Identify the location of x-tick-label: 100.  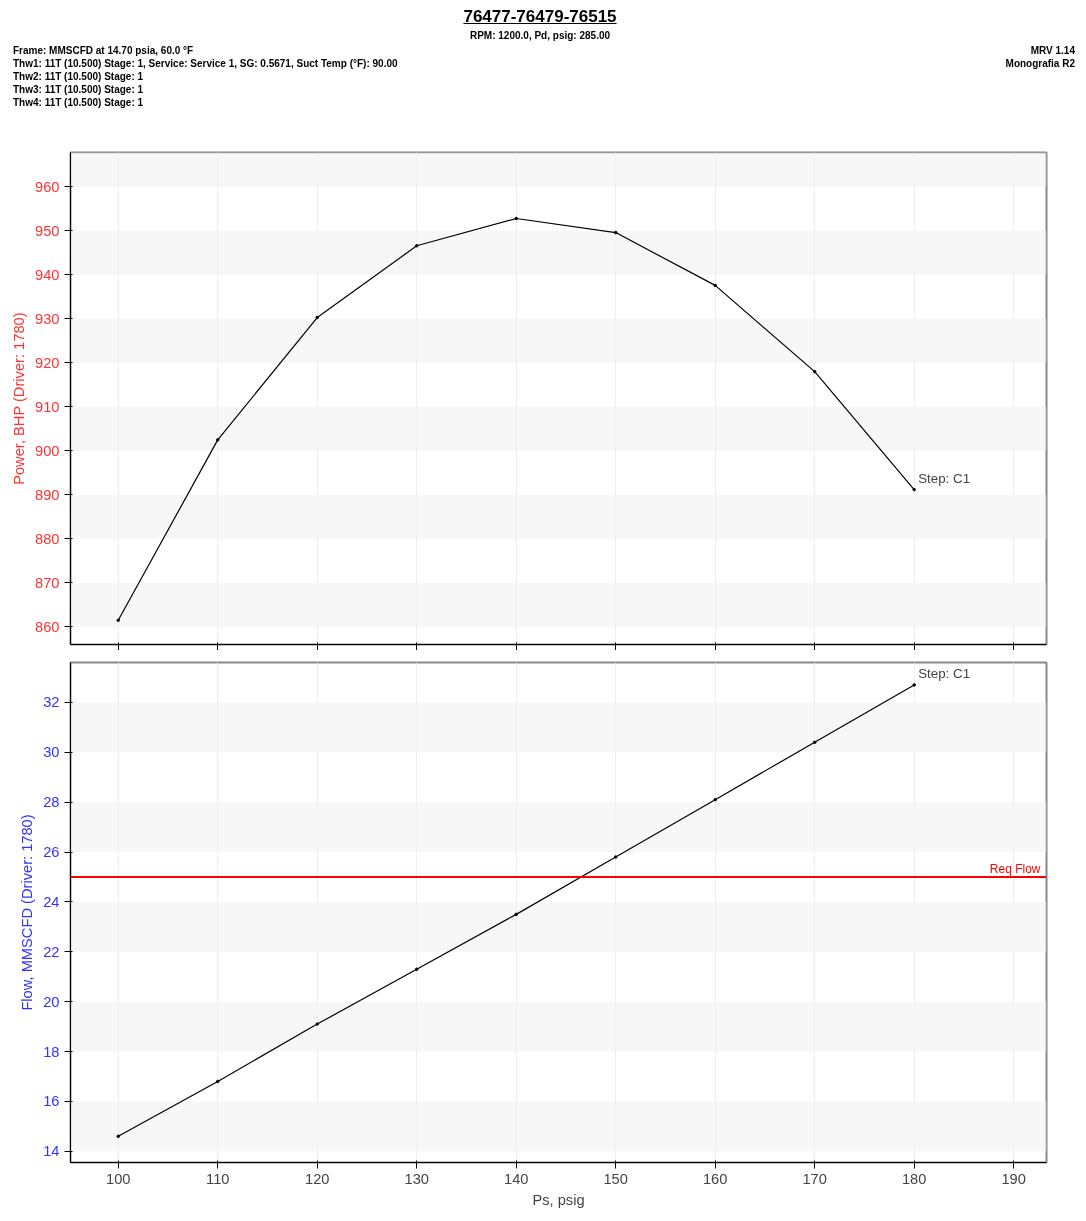
(118, 1178).